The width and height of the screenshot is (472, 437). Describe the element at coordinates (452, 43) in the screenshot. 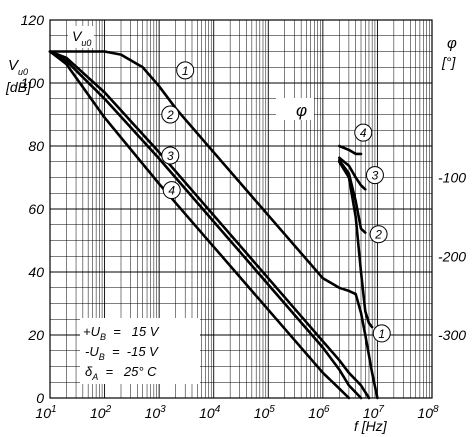

I see `y-right-label: φ` at that location.